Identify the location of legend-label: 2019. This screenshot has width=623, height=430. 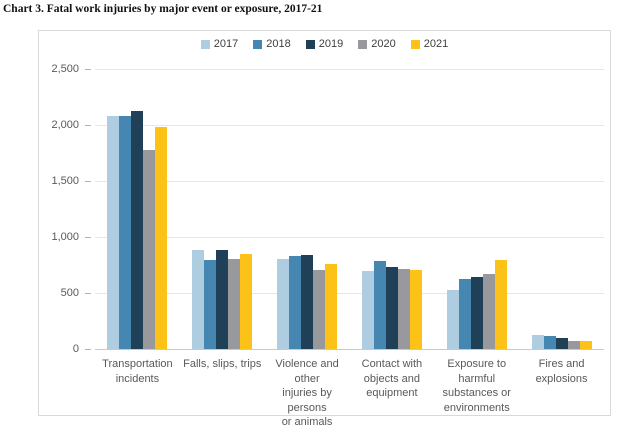
(331, 44).